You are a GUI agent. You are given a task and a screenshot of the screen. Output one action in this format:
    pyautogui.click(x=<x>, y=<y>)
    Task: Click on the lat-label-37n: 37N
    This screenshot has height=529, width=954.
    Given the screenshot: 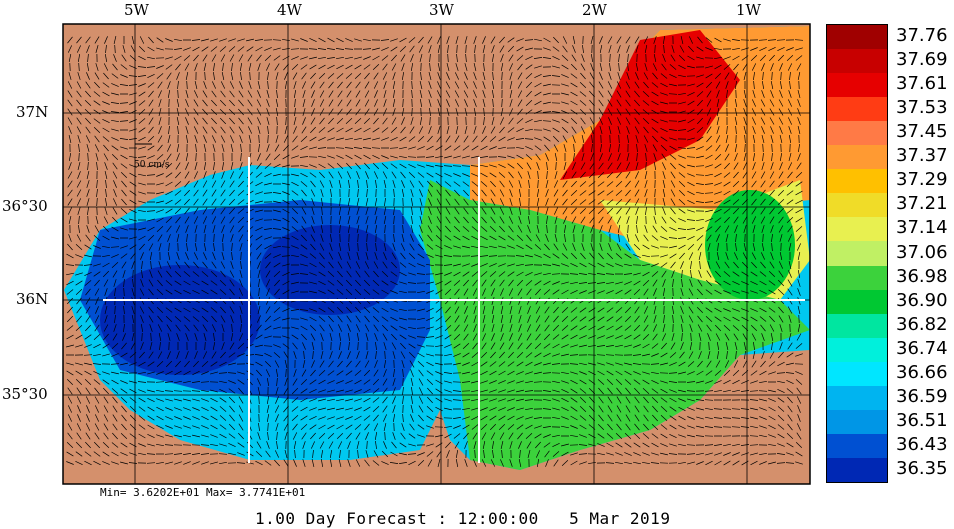 What is the action you would take?
    pyautogui.click(x=32, y=112)
    